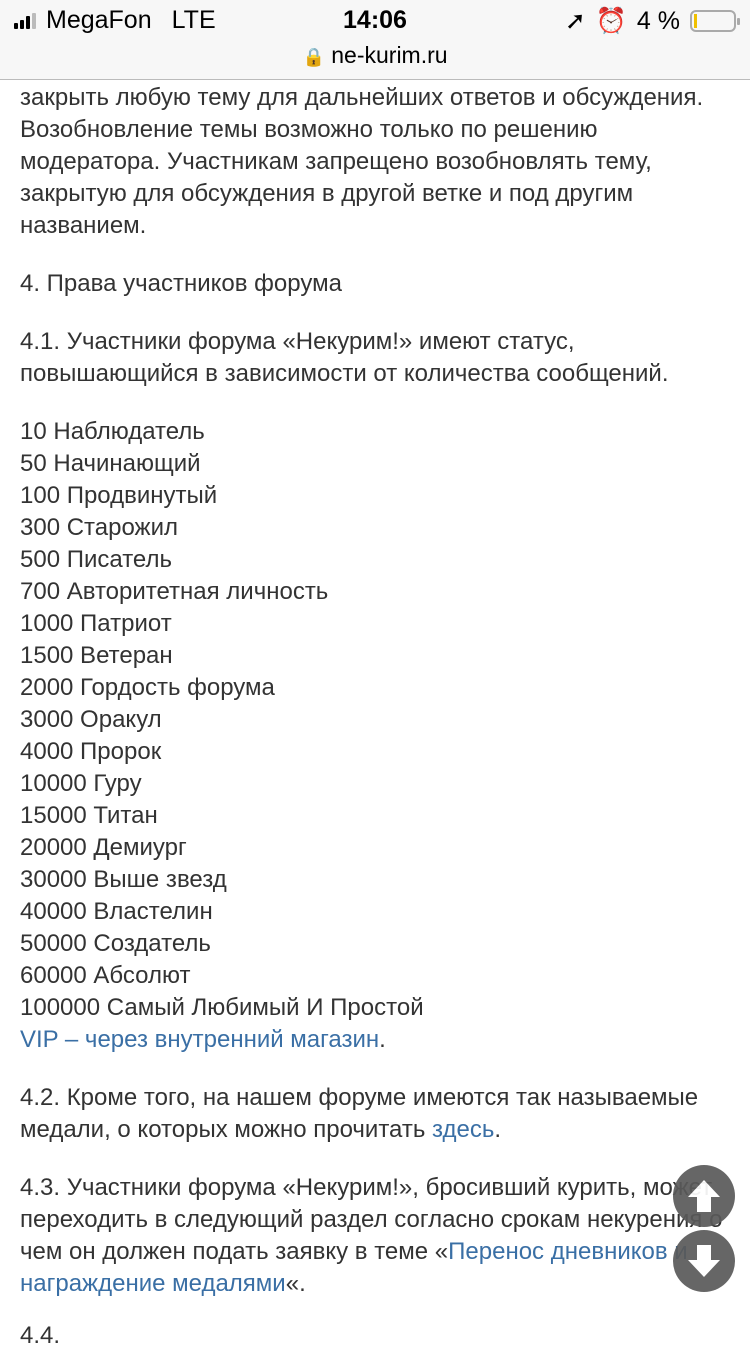 The width and height of the screenshot is (750, 1350). What do you see at coordinates (81, 783) in the screenshot?
I see `rank-item: 10000 Гуру` at bounding box center [81, 783].